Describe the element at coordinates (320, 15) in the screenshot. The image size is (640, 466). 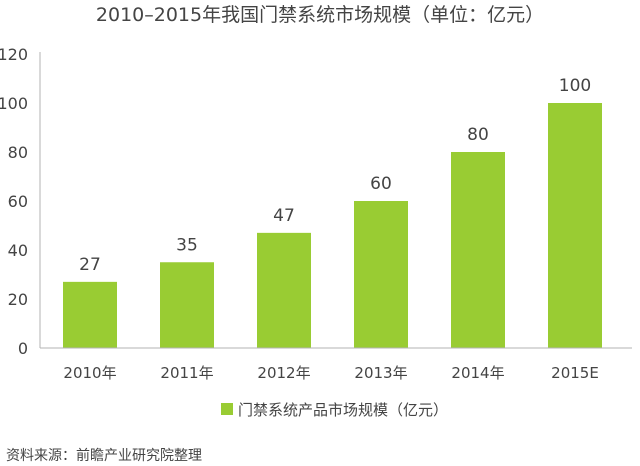
I see `chart-title: 2010–2015年我国门禁系统市场规模（单位：亿元）` at that location.